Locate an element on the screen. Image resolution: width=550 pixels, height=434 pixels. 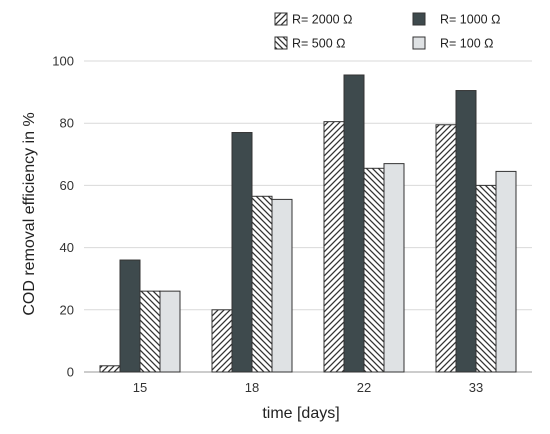
y-tick-label: 100 is located at coordinates (63, 61).